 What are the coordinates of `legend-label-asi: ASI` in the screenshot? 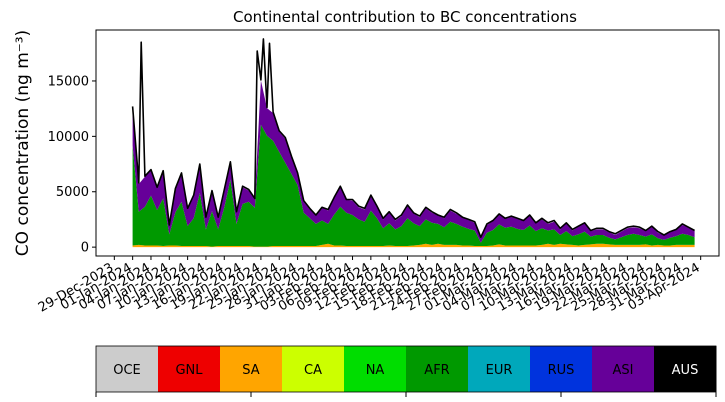 It's located at (623, 370).